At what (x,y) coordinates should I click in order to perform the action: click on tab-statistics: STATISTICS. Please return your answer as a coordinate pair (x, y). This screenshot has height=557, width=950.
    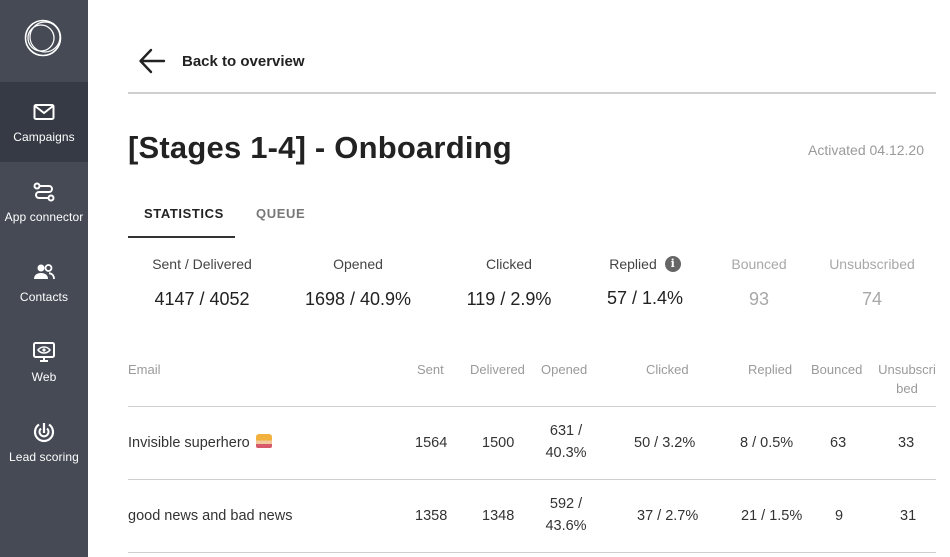
    Looking at the image, I should click on (184, 213).